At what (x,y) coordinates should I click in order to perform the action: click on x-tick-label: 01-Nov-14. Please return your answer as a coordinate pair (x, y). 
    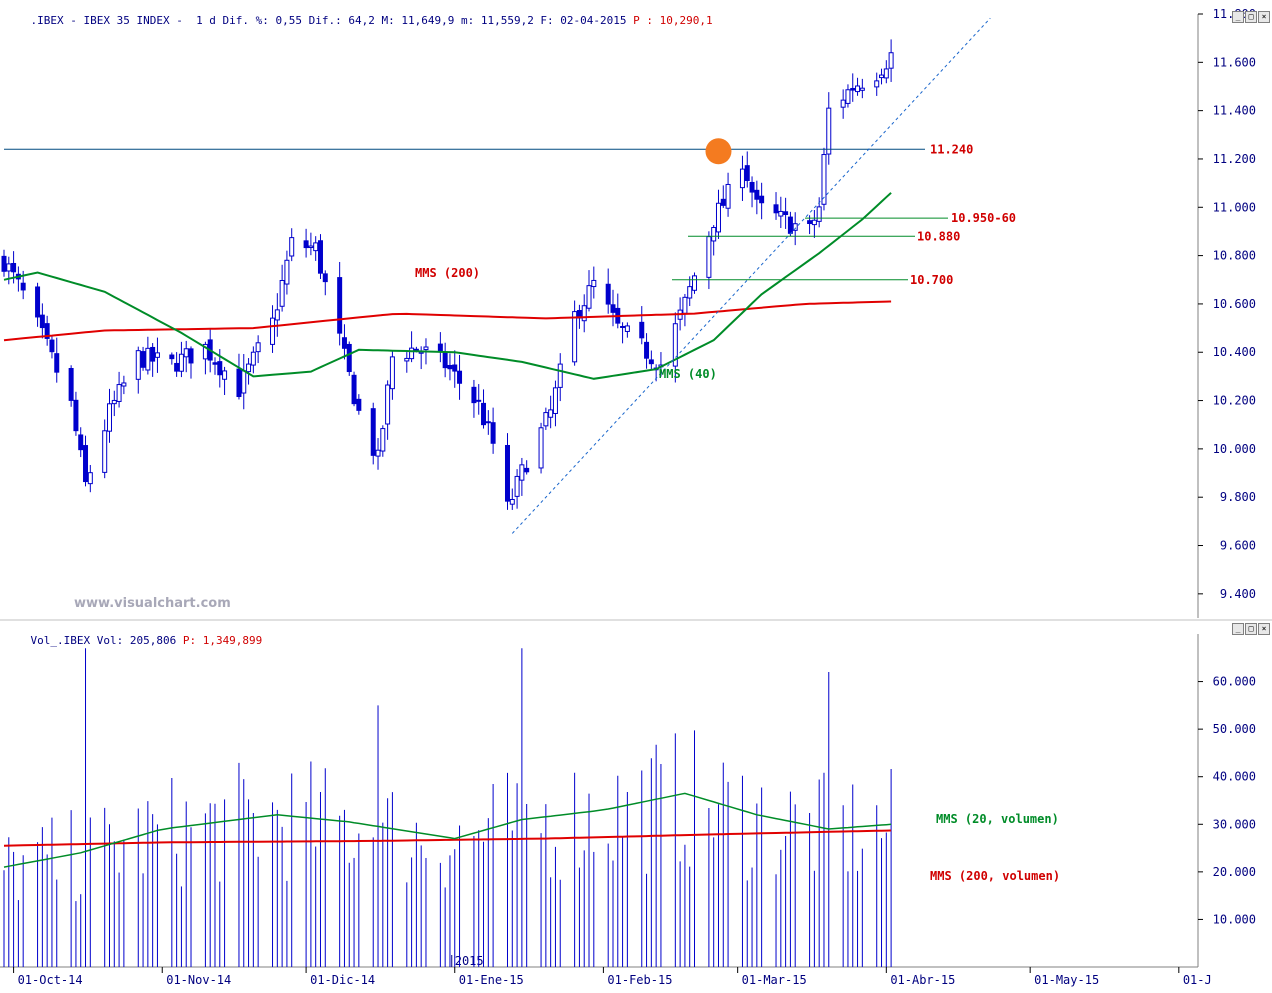
    Looking at the image, I should click on (198, 980).